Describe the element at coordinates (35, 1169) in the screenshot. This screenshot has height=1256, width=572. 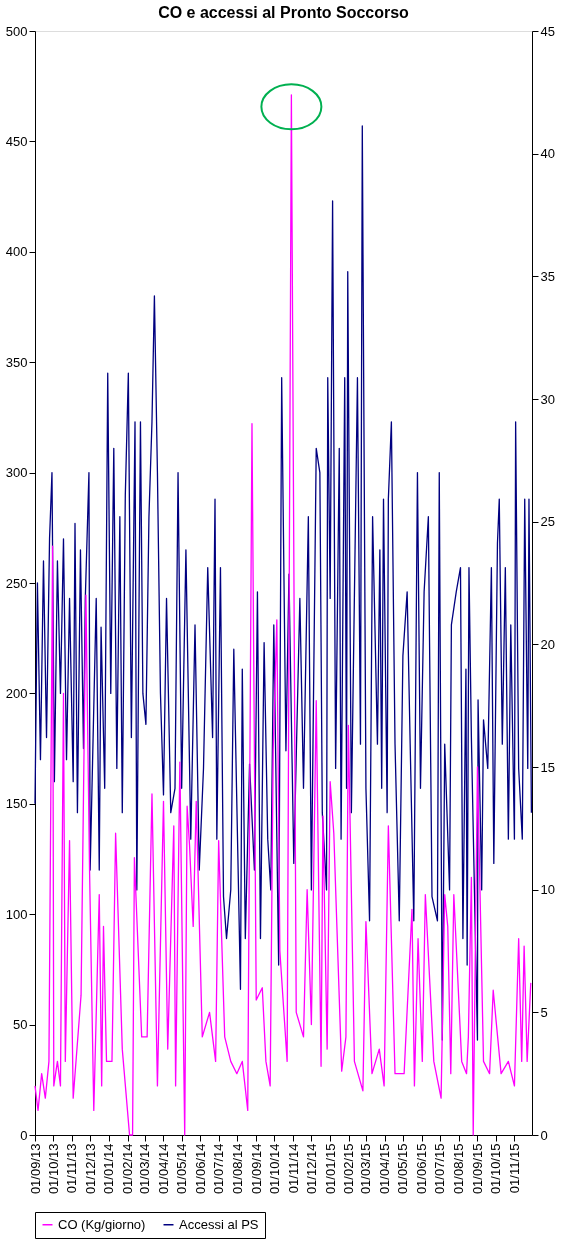
I see `x-tick-label: 01/09/13` at that location.